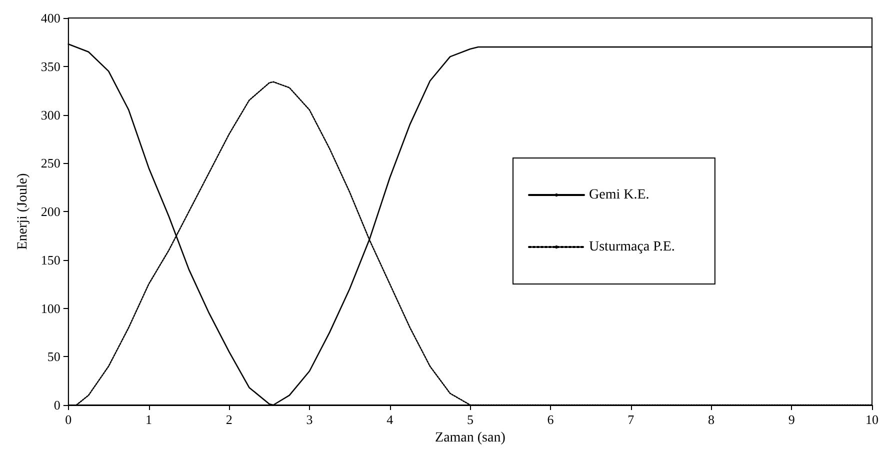 The image size is (894, 468). What do you see at coordinates (619, 195) in the screenshot?
I see `legend-label: Gemi K.E.` at bounding box center [619, 195].